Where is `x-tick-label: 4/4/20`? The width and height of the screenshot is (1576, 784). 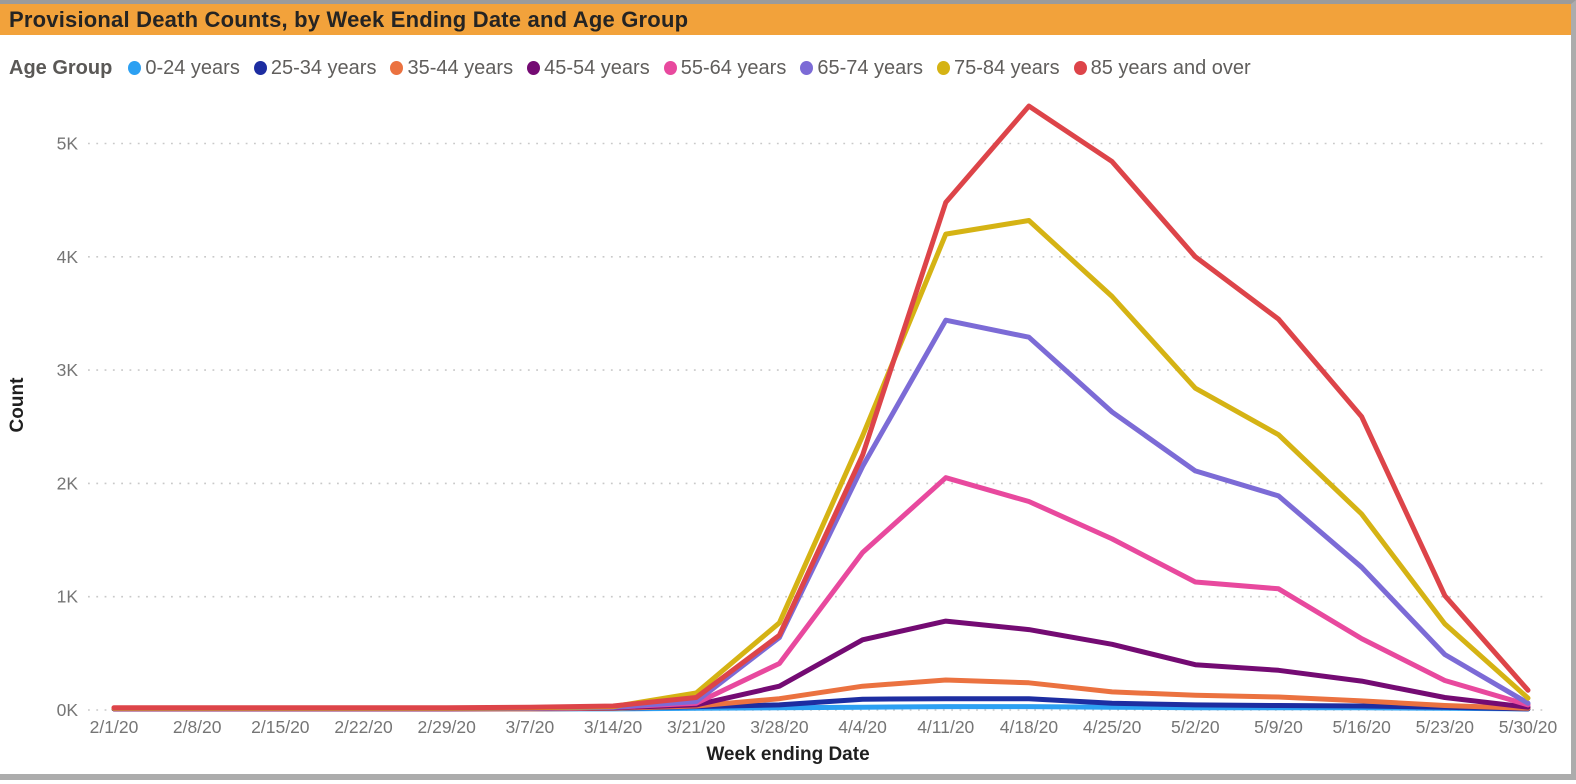
x-tick-label: 4/4/20 is located at coordinates (862, 727).